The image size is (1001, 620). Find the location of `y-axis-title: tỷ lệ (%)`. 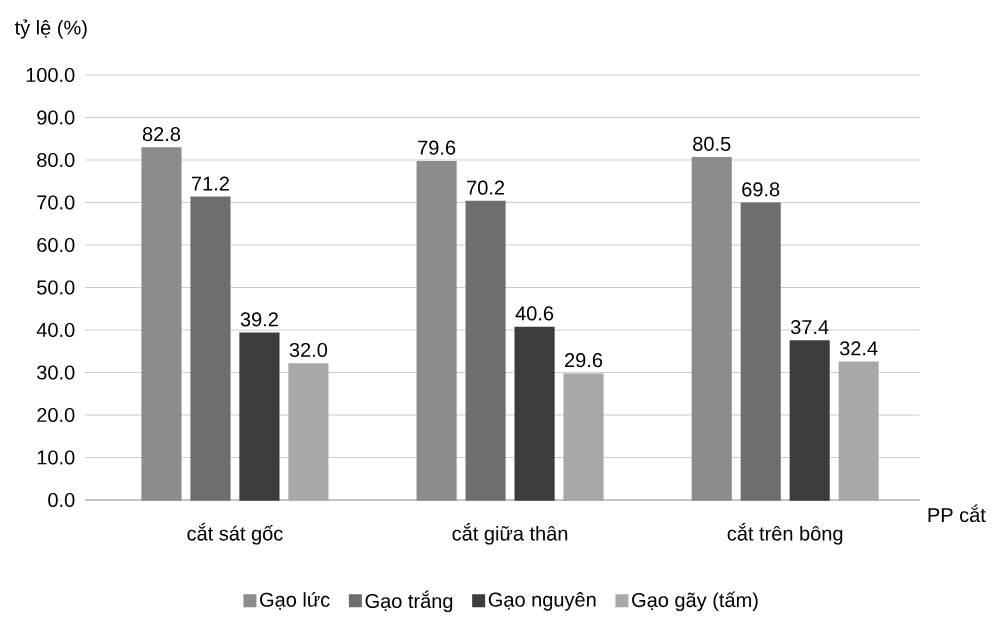

y-axis-title: tỷ lệ (%) is located at coordinates (50, 29).